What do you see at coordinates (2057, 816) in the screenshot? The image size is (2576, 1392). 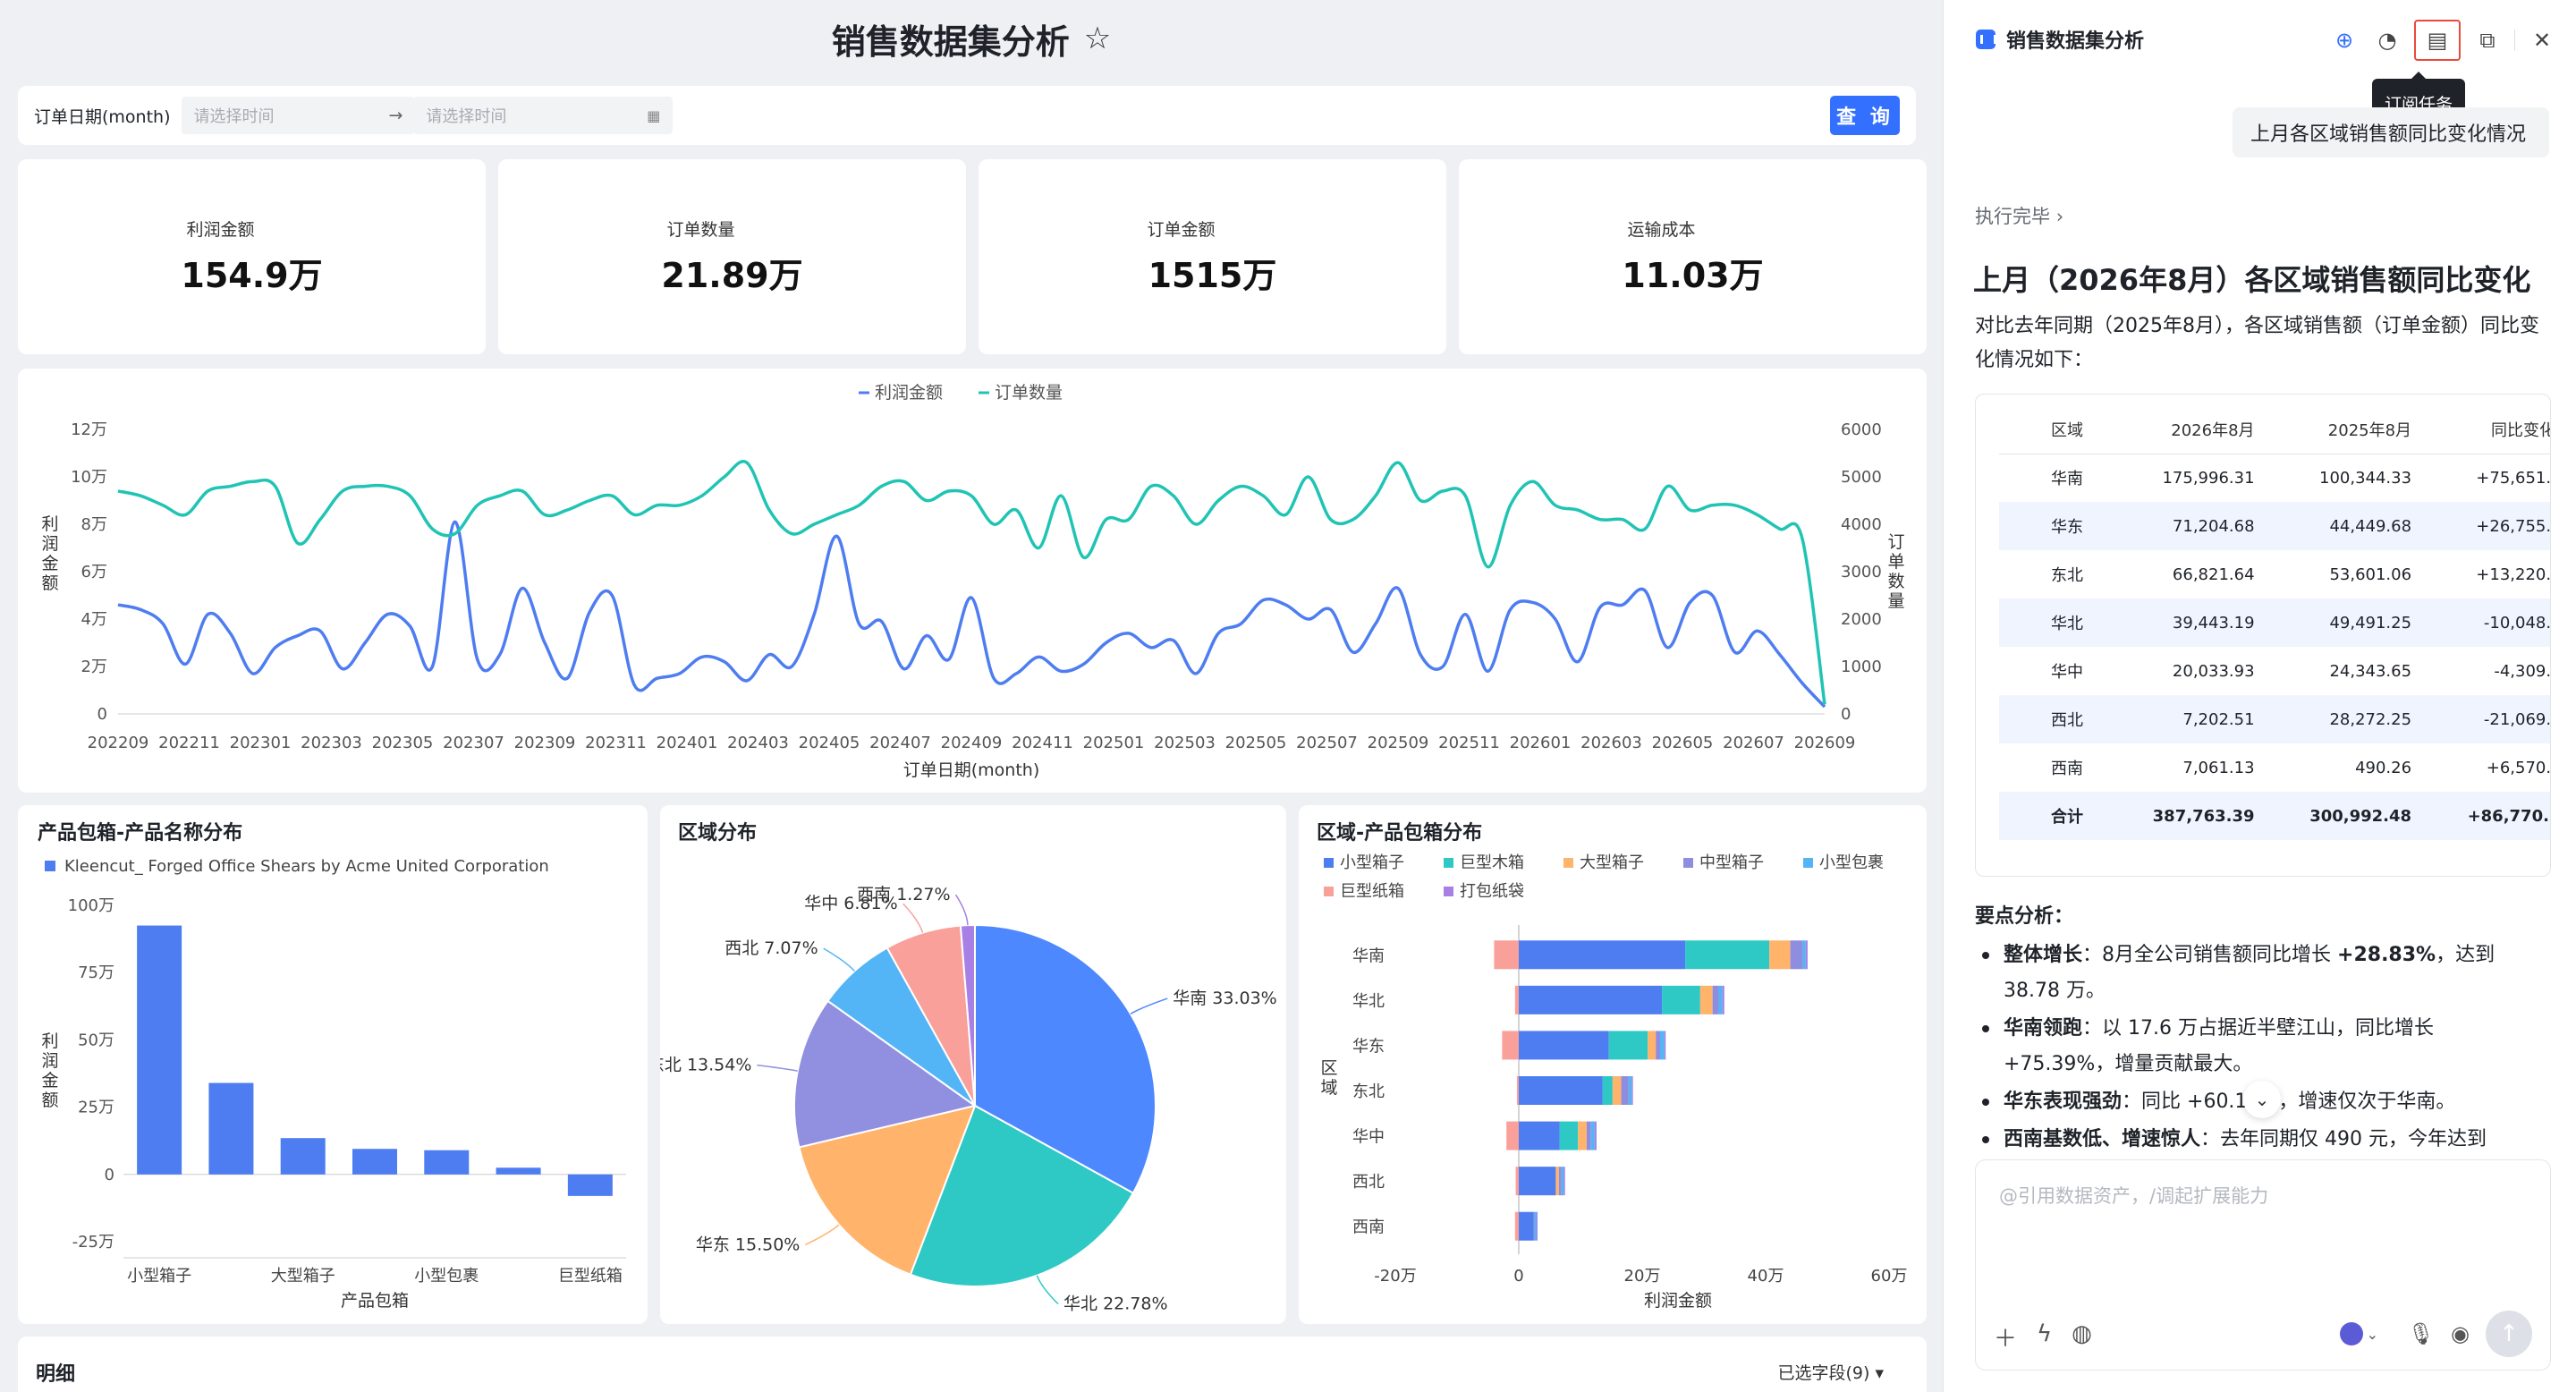 I see `table-cell: 合计` at bounding box center [2057, 816].